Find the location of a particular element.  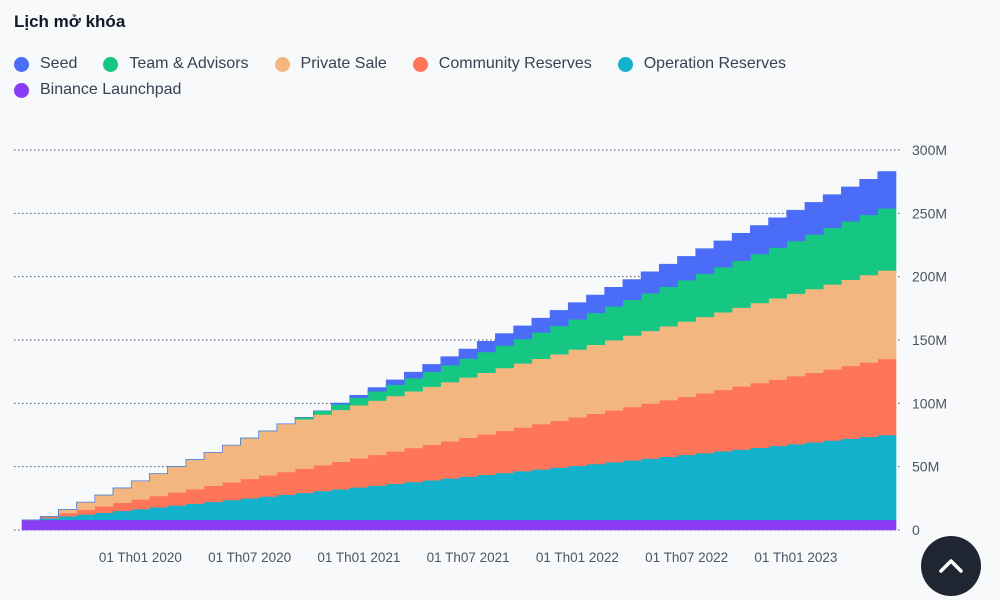

y-tick-label: 100M is located at coordinates (929, 403).